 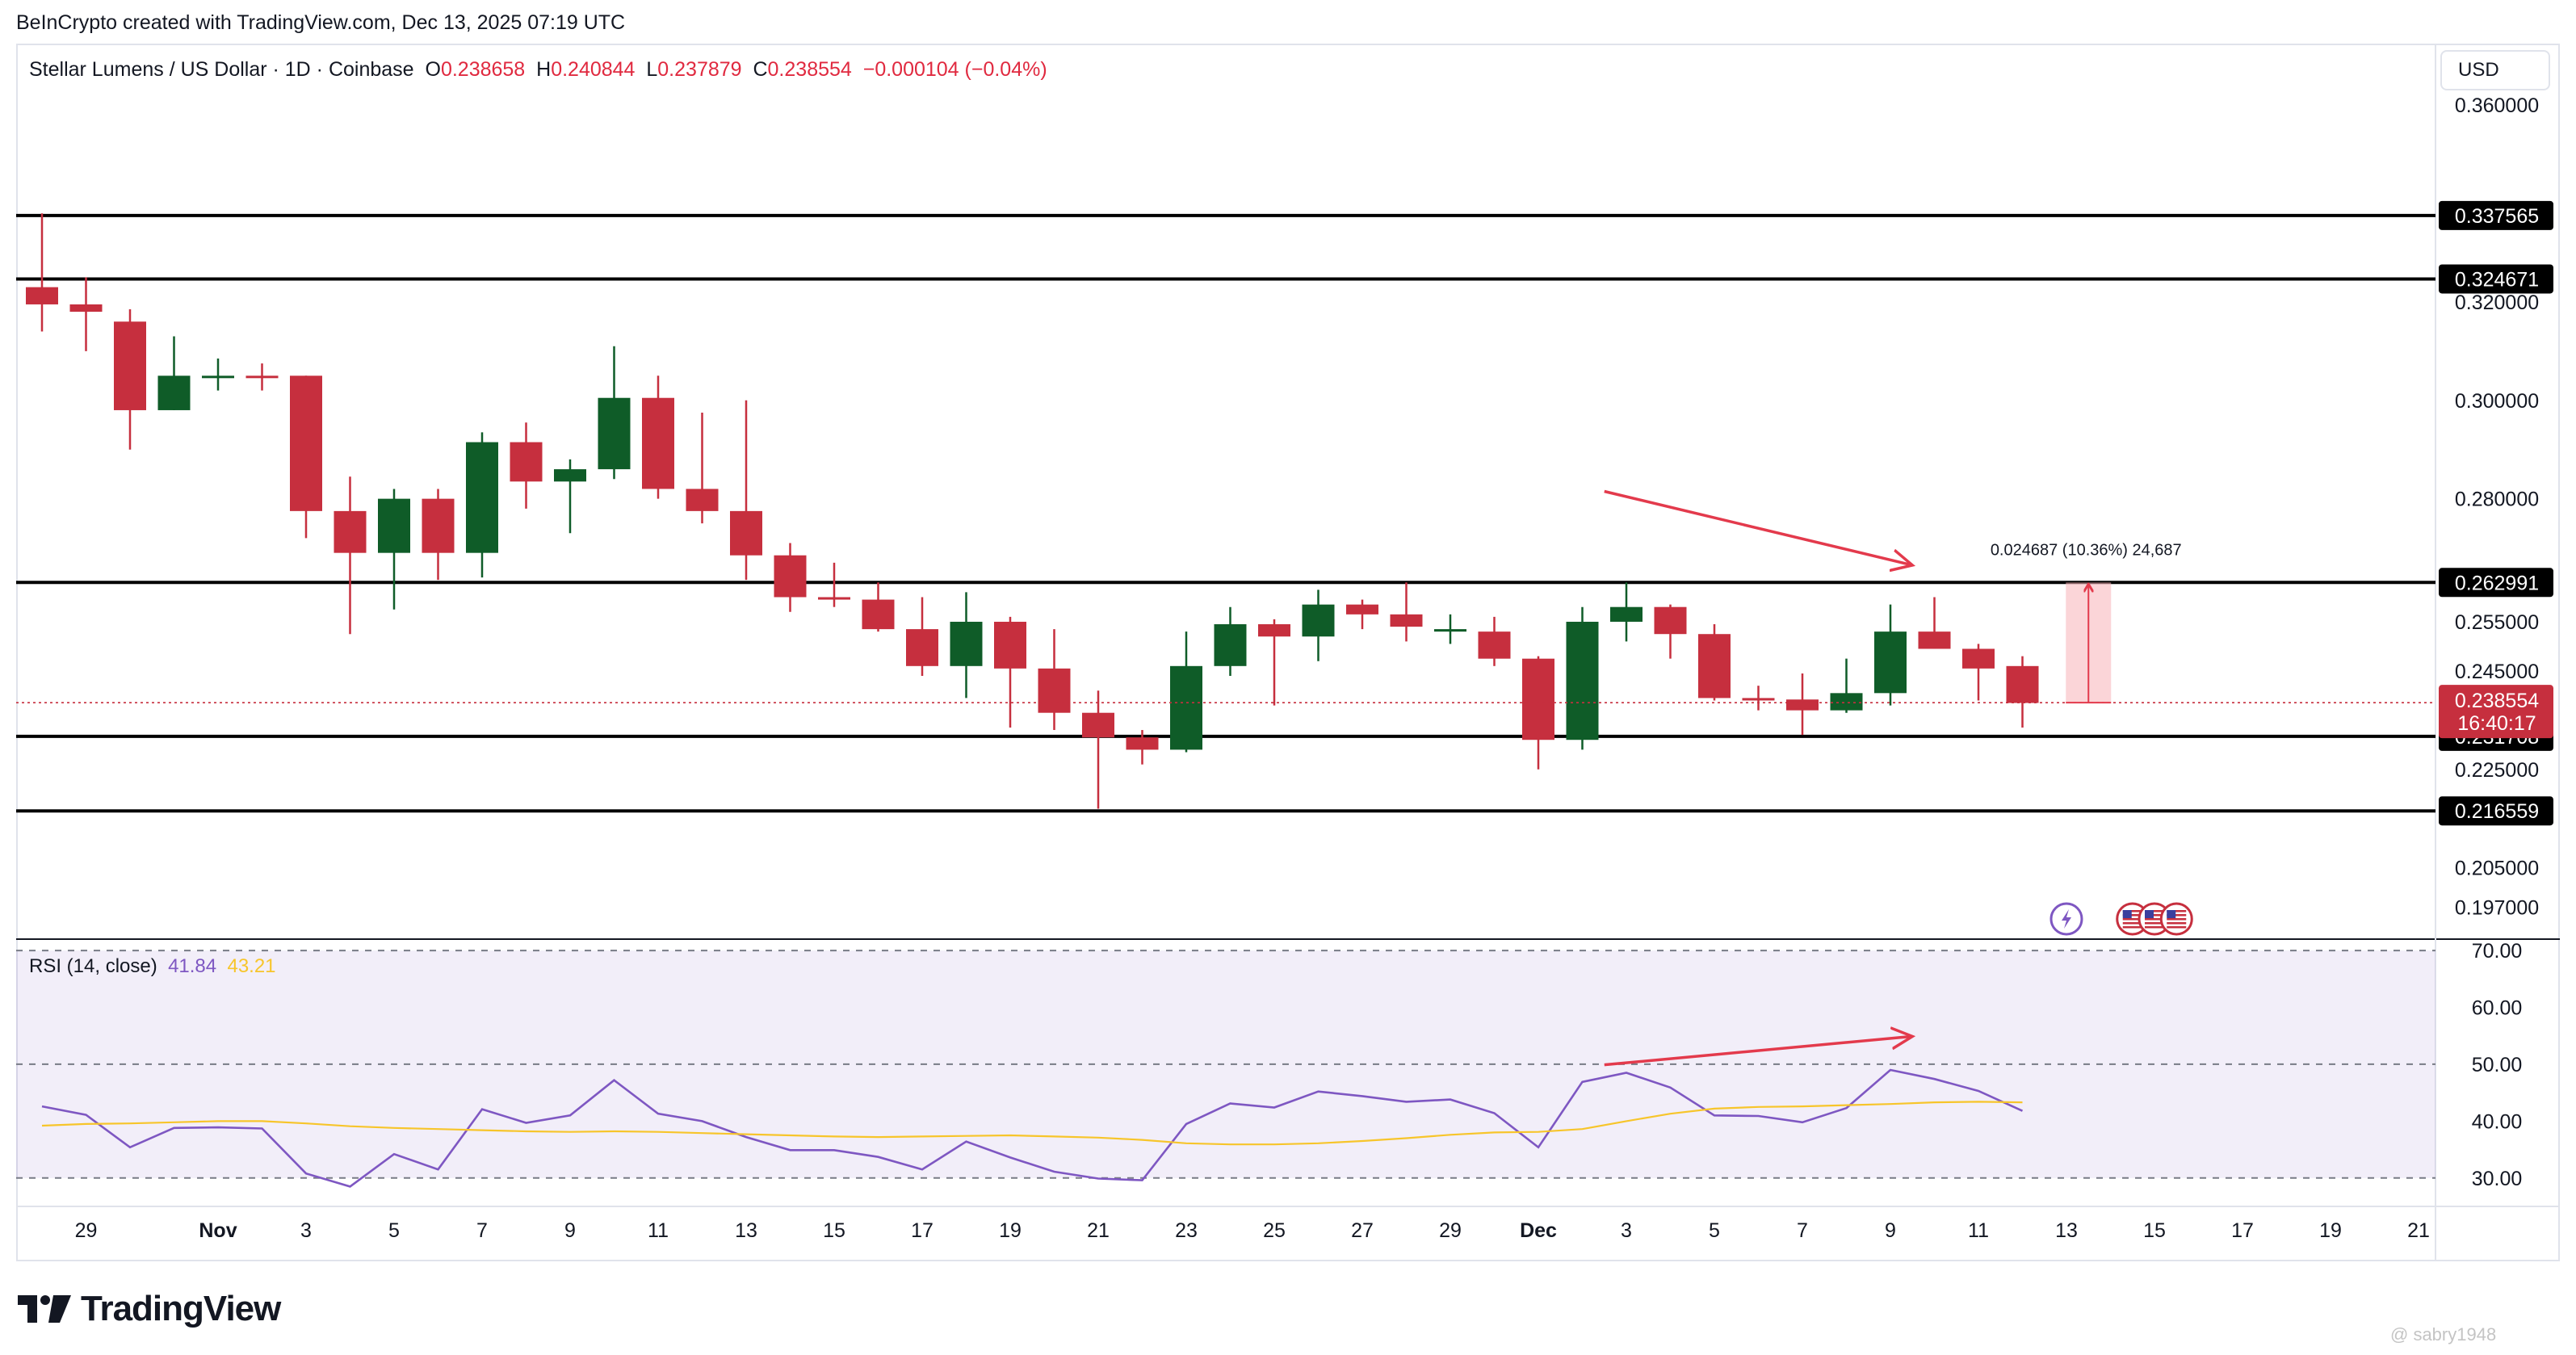 I want to click on time-axis-tick-label: 5, so click(x=394, y=1230).